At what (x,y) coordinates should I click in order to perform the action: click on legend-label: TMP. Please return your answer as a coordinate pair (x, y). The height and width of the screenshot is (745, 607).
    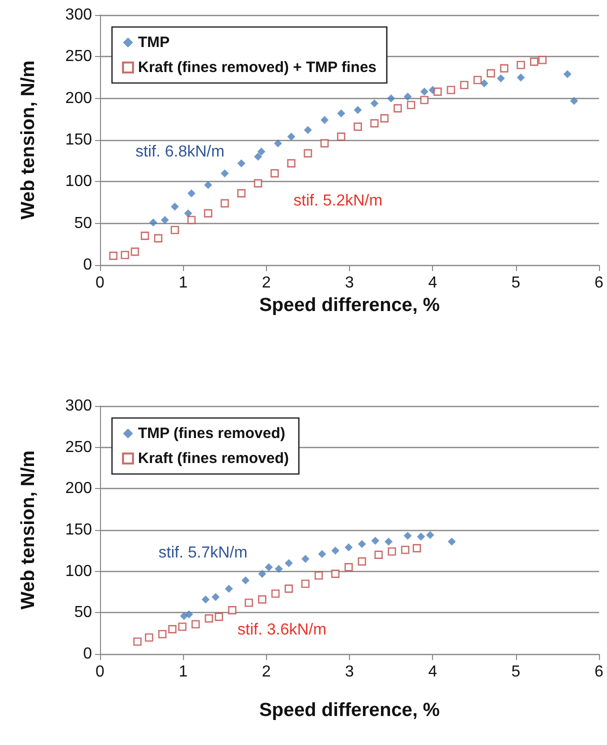
    Looking at the image, I should click on (154, 42).